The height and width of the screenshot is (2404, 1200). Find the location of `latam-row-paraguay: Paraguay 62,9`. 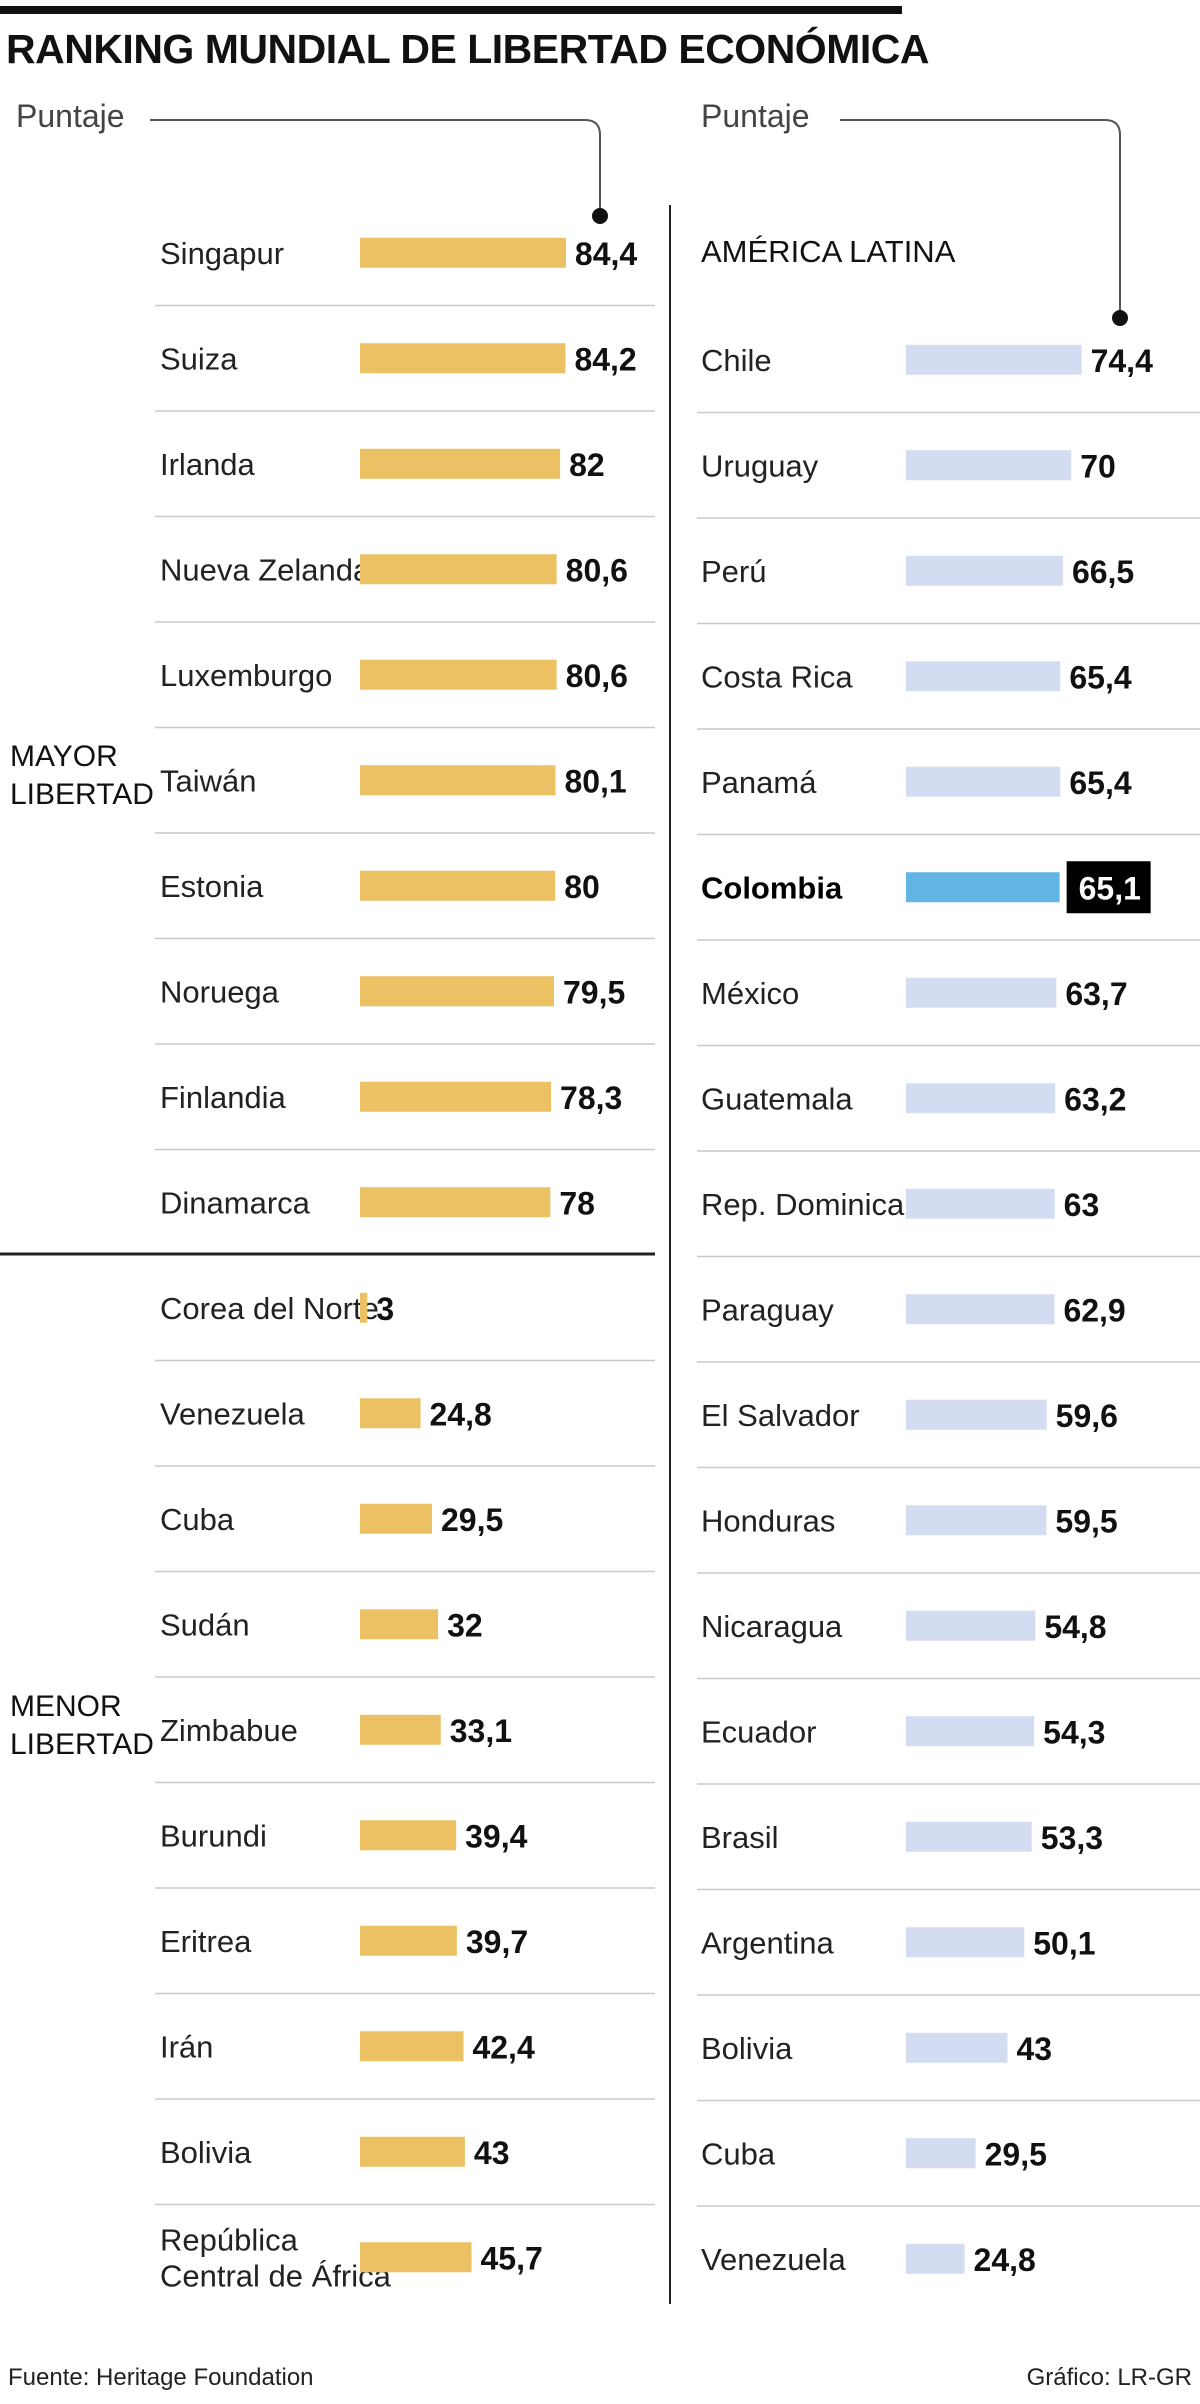

latam-row-paraguay: Paraguay 62,9 is located at coordinates (948, 1327).